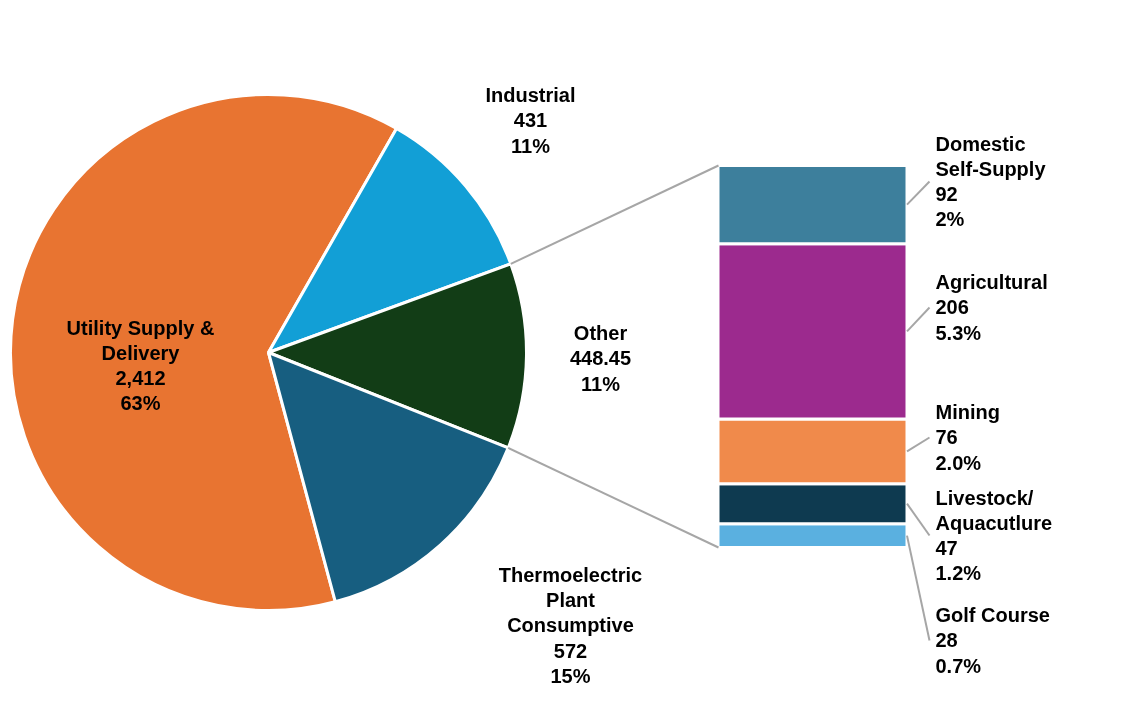  Describe the element at coordinates (570, 600) in the screenshot. I see `slice-label: Thermoelectric Plant Consumptive` at that location.